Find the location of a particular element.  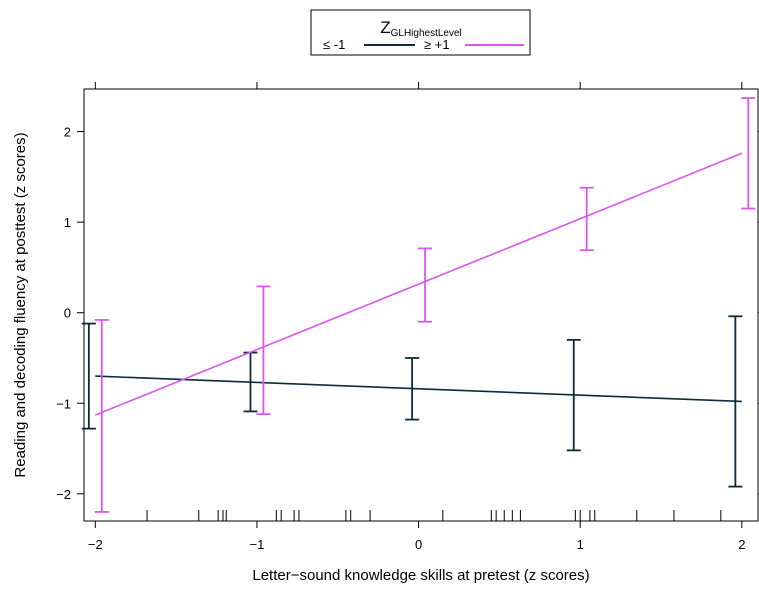

series-0-fit-line is located at coordinates (418, 389).